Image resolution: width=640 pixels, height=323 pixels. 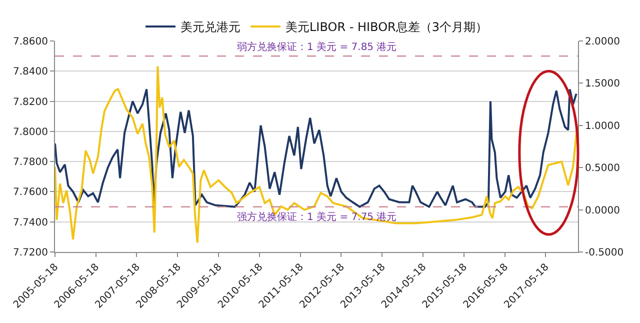 What do you see at coordinates (30, 192) in the screenshot?
I see `y-tick-label: 7.7600` at bounding box center [30, 192].